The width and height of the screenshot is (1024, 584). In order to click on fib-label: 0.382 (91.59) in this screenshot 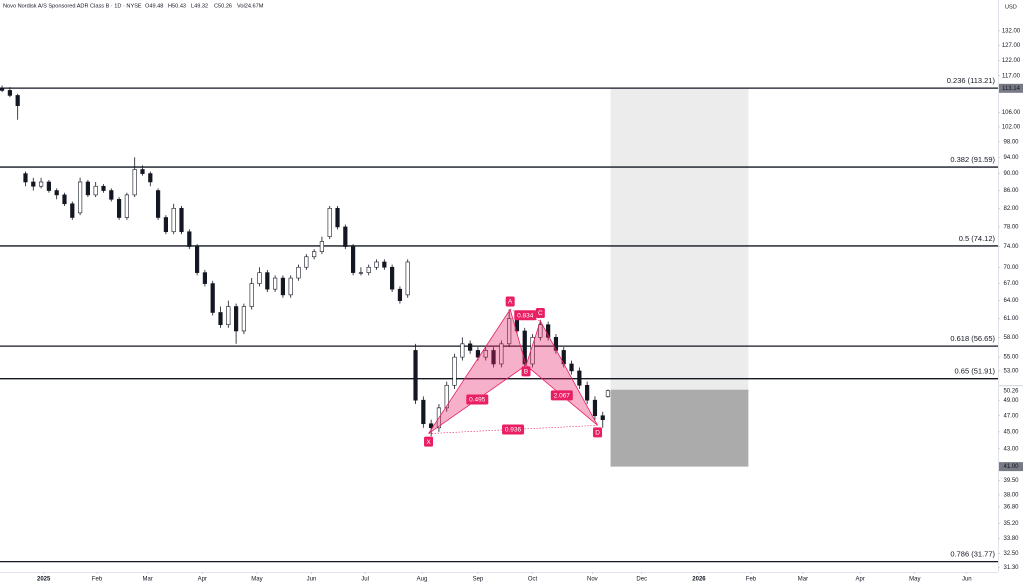, I will do `click(972, 159)`.